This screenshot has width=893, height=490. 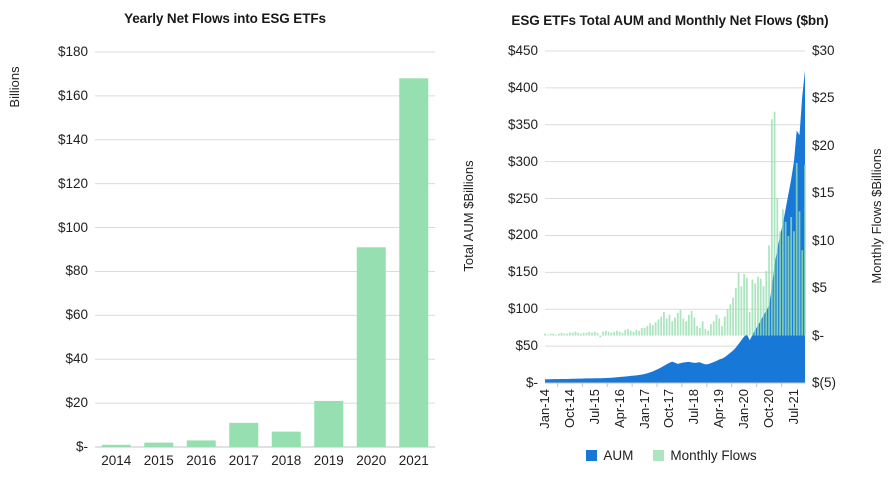 I want to click on x-tick-label: Apr-19, so click(x=719, y=409).